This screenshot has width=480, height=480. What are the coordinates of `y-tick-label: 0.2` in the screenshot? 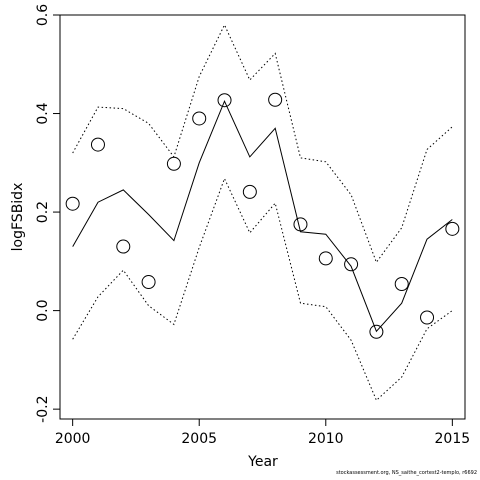 It's located at (43, 212).